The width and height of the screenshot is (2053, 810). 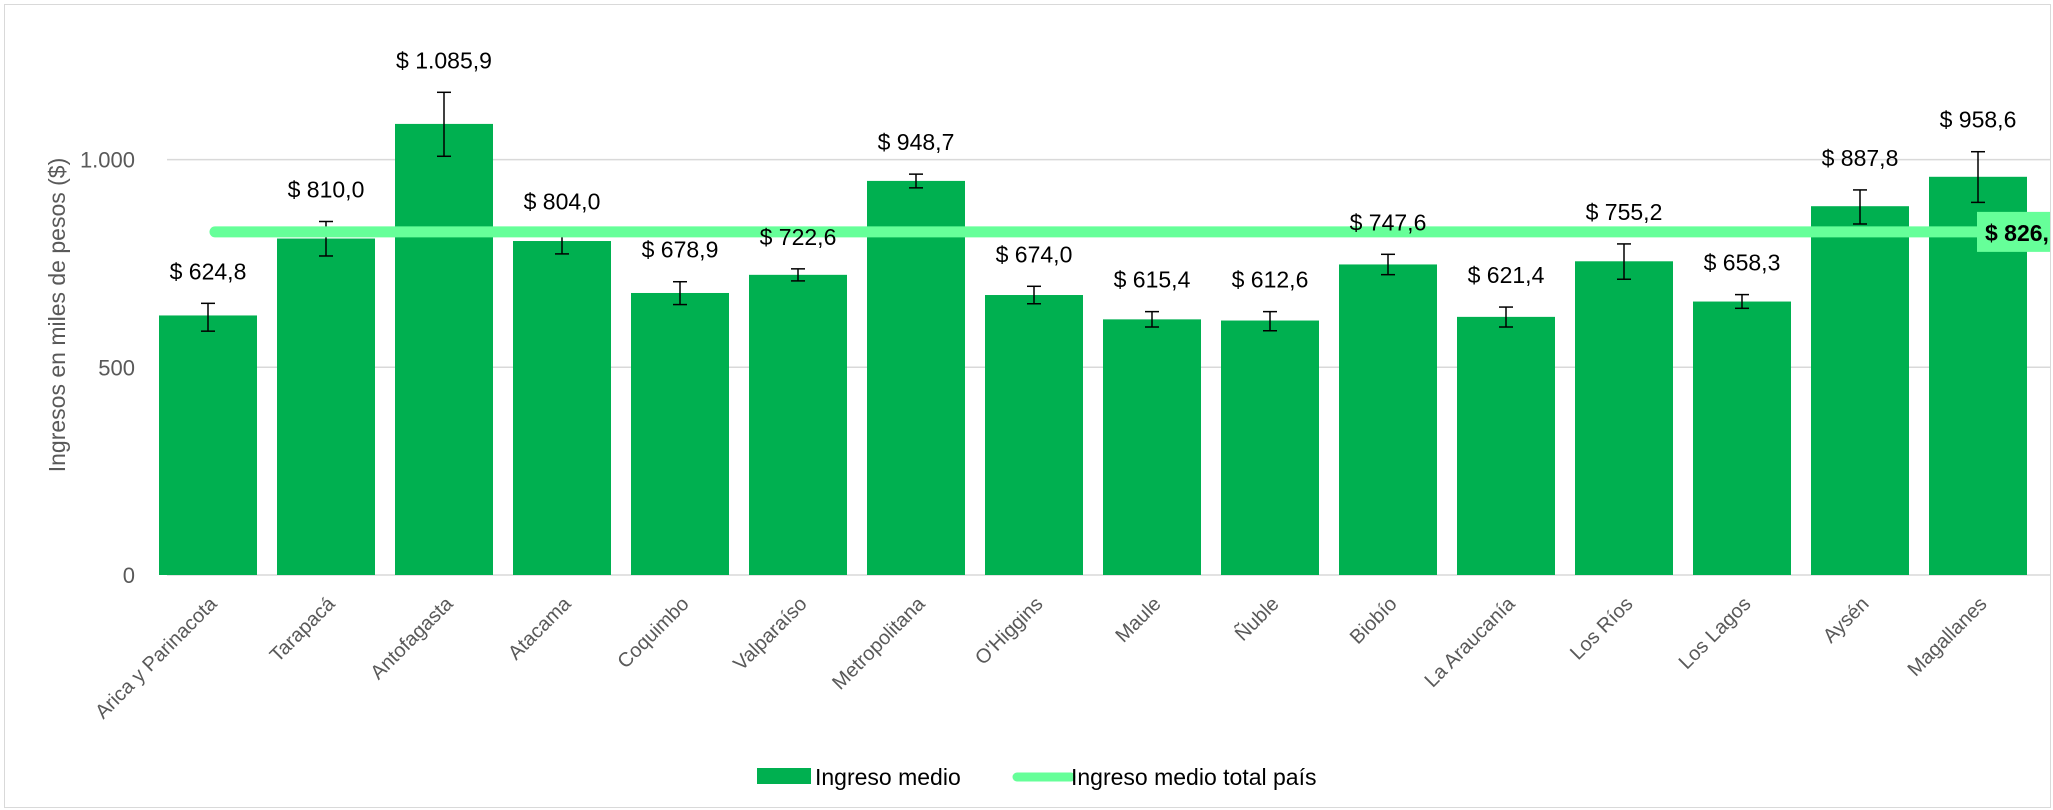 I want to click on x-tick-label: Aysén, so click(x=1846, y=620).